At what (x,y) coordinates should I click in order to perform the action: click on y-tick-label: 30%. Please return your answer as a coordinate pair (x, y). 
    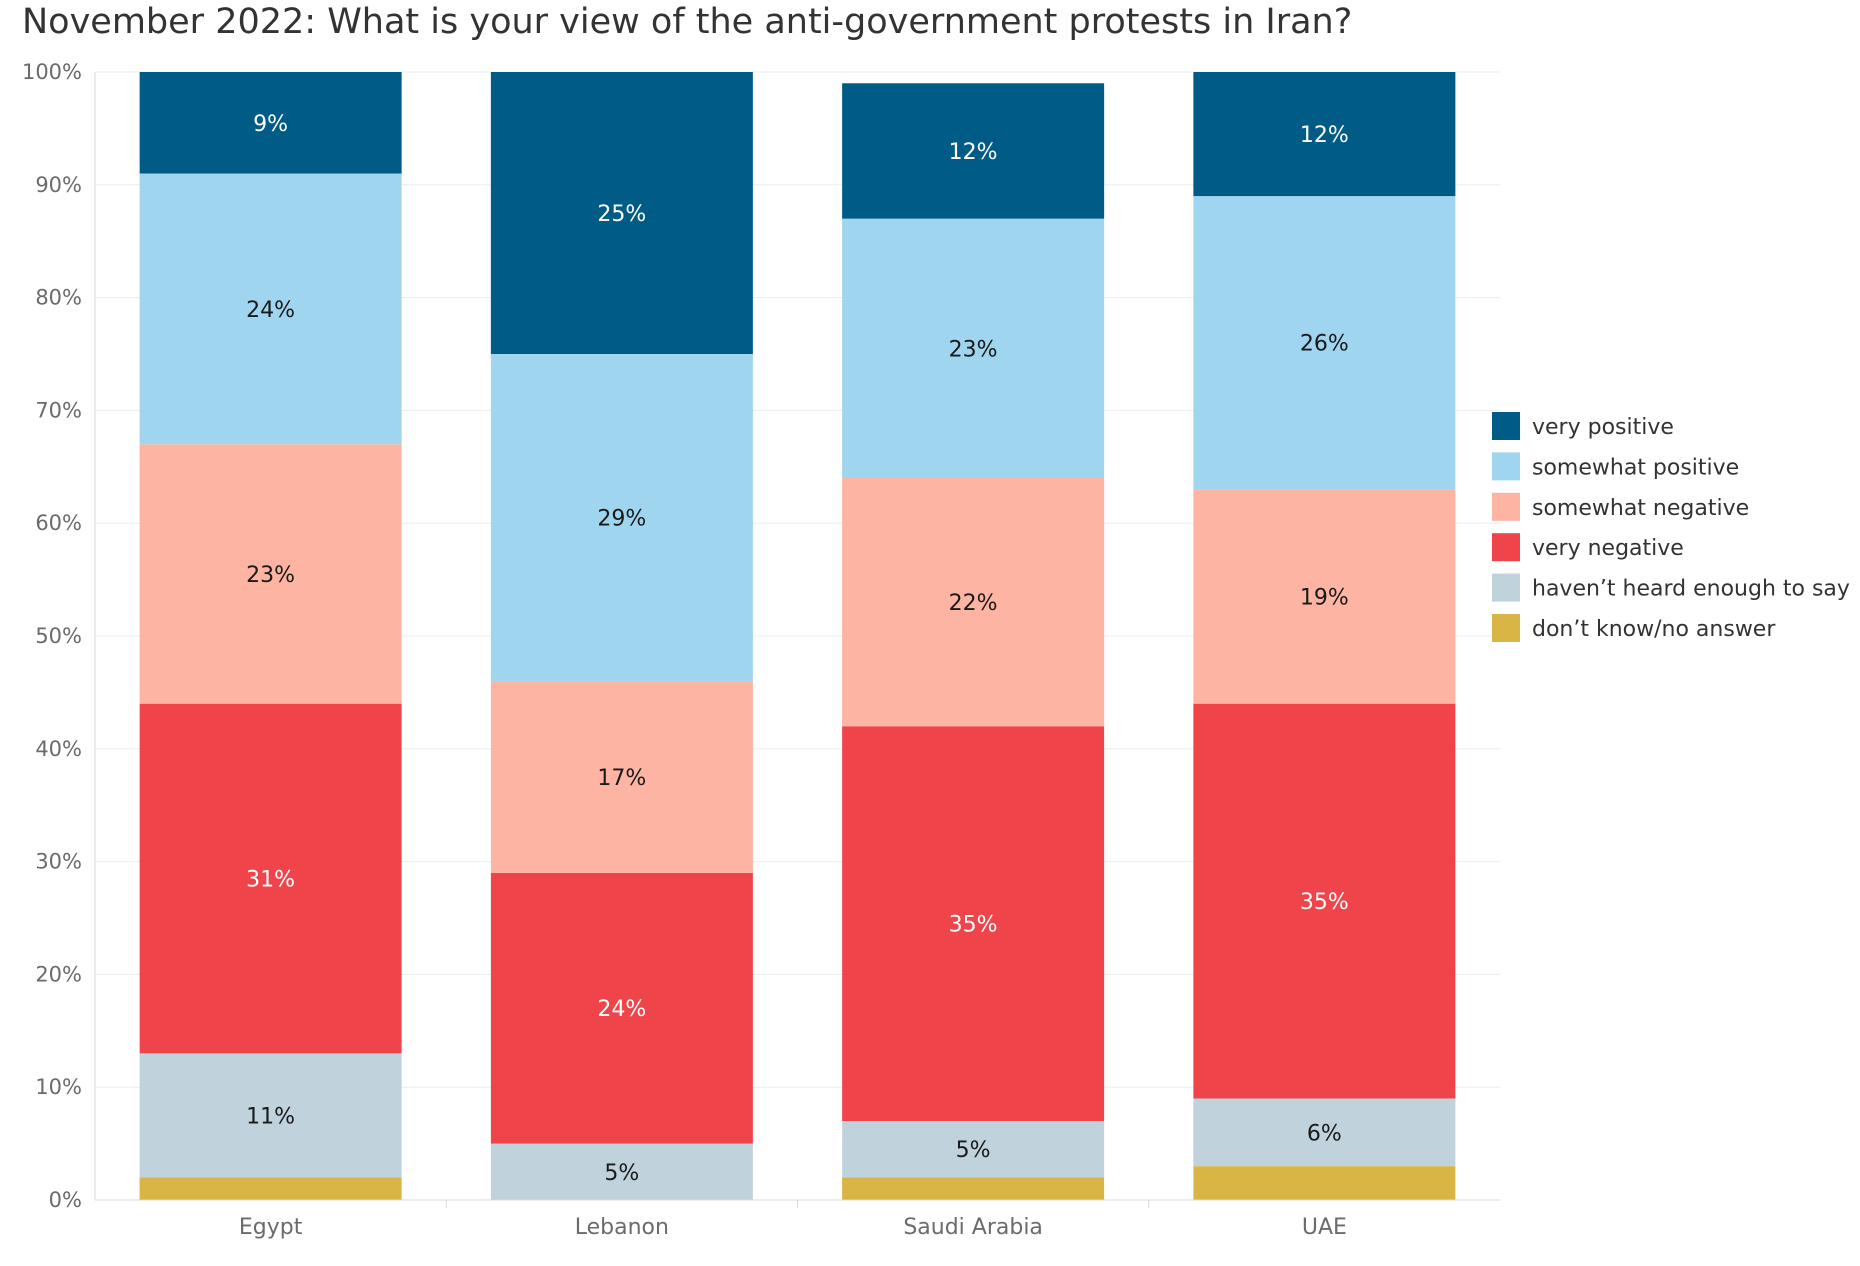
    Looking at the image, I should click on (58, 862).